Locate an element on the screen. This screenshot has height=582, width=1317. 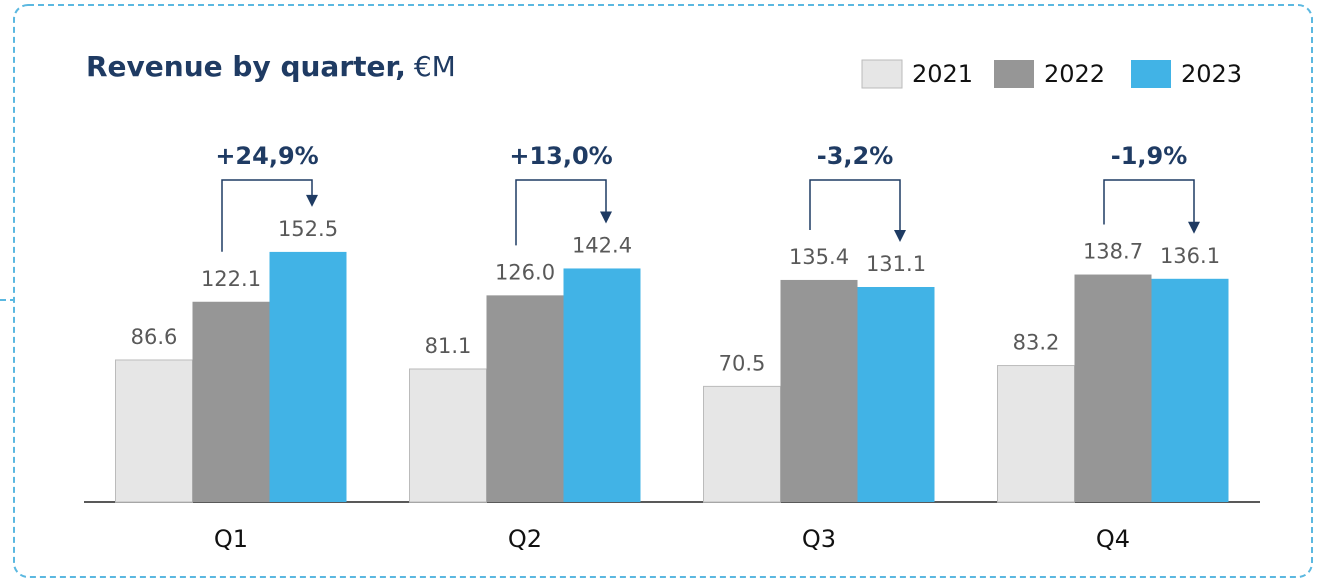
chart-title: Revenue by quarter, €M is located at coordinates (271, 66).